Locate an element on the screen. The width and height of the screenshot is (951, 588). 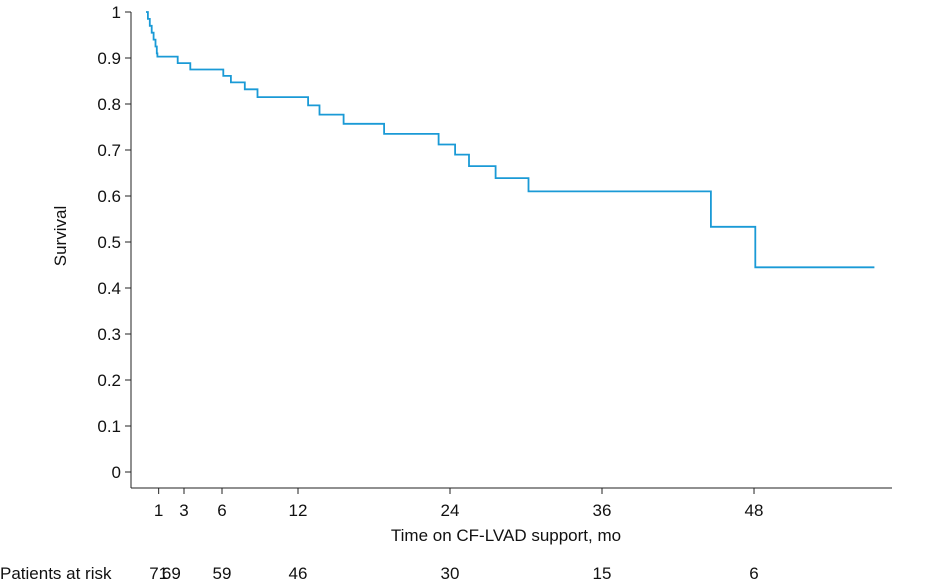
x-tick-label: 12 is located at coordinates (298, 510).